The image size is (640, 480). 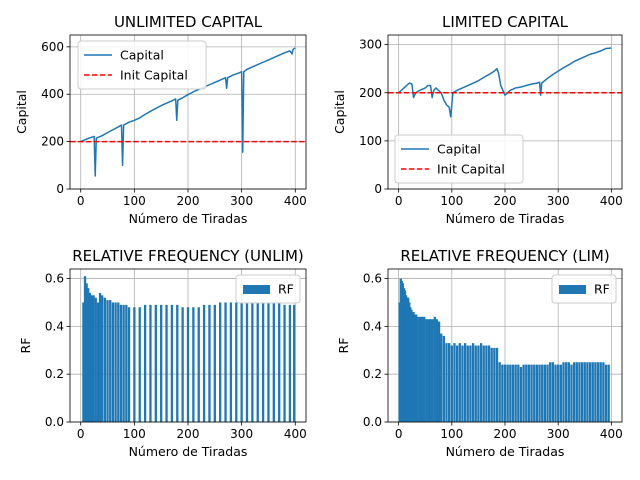 I want to click on series-line-capital, so click(x=188, y=112).